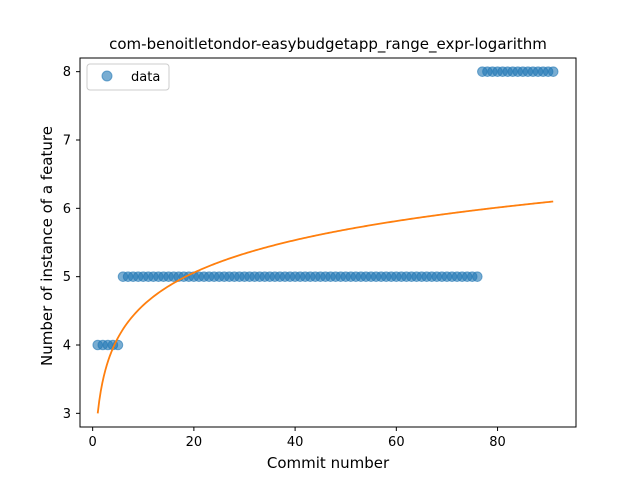 The height and width of the screenshot is (480, 640). I want to click on legend-box, so click(128, 77).